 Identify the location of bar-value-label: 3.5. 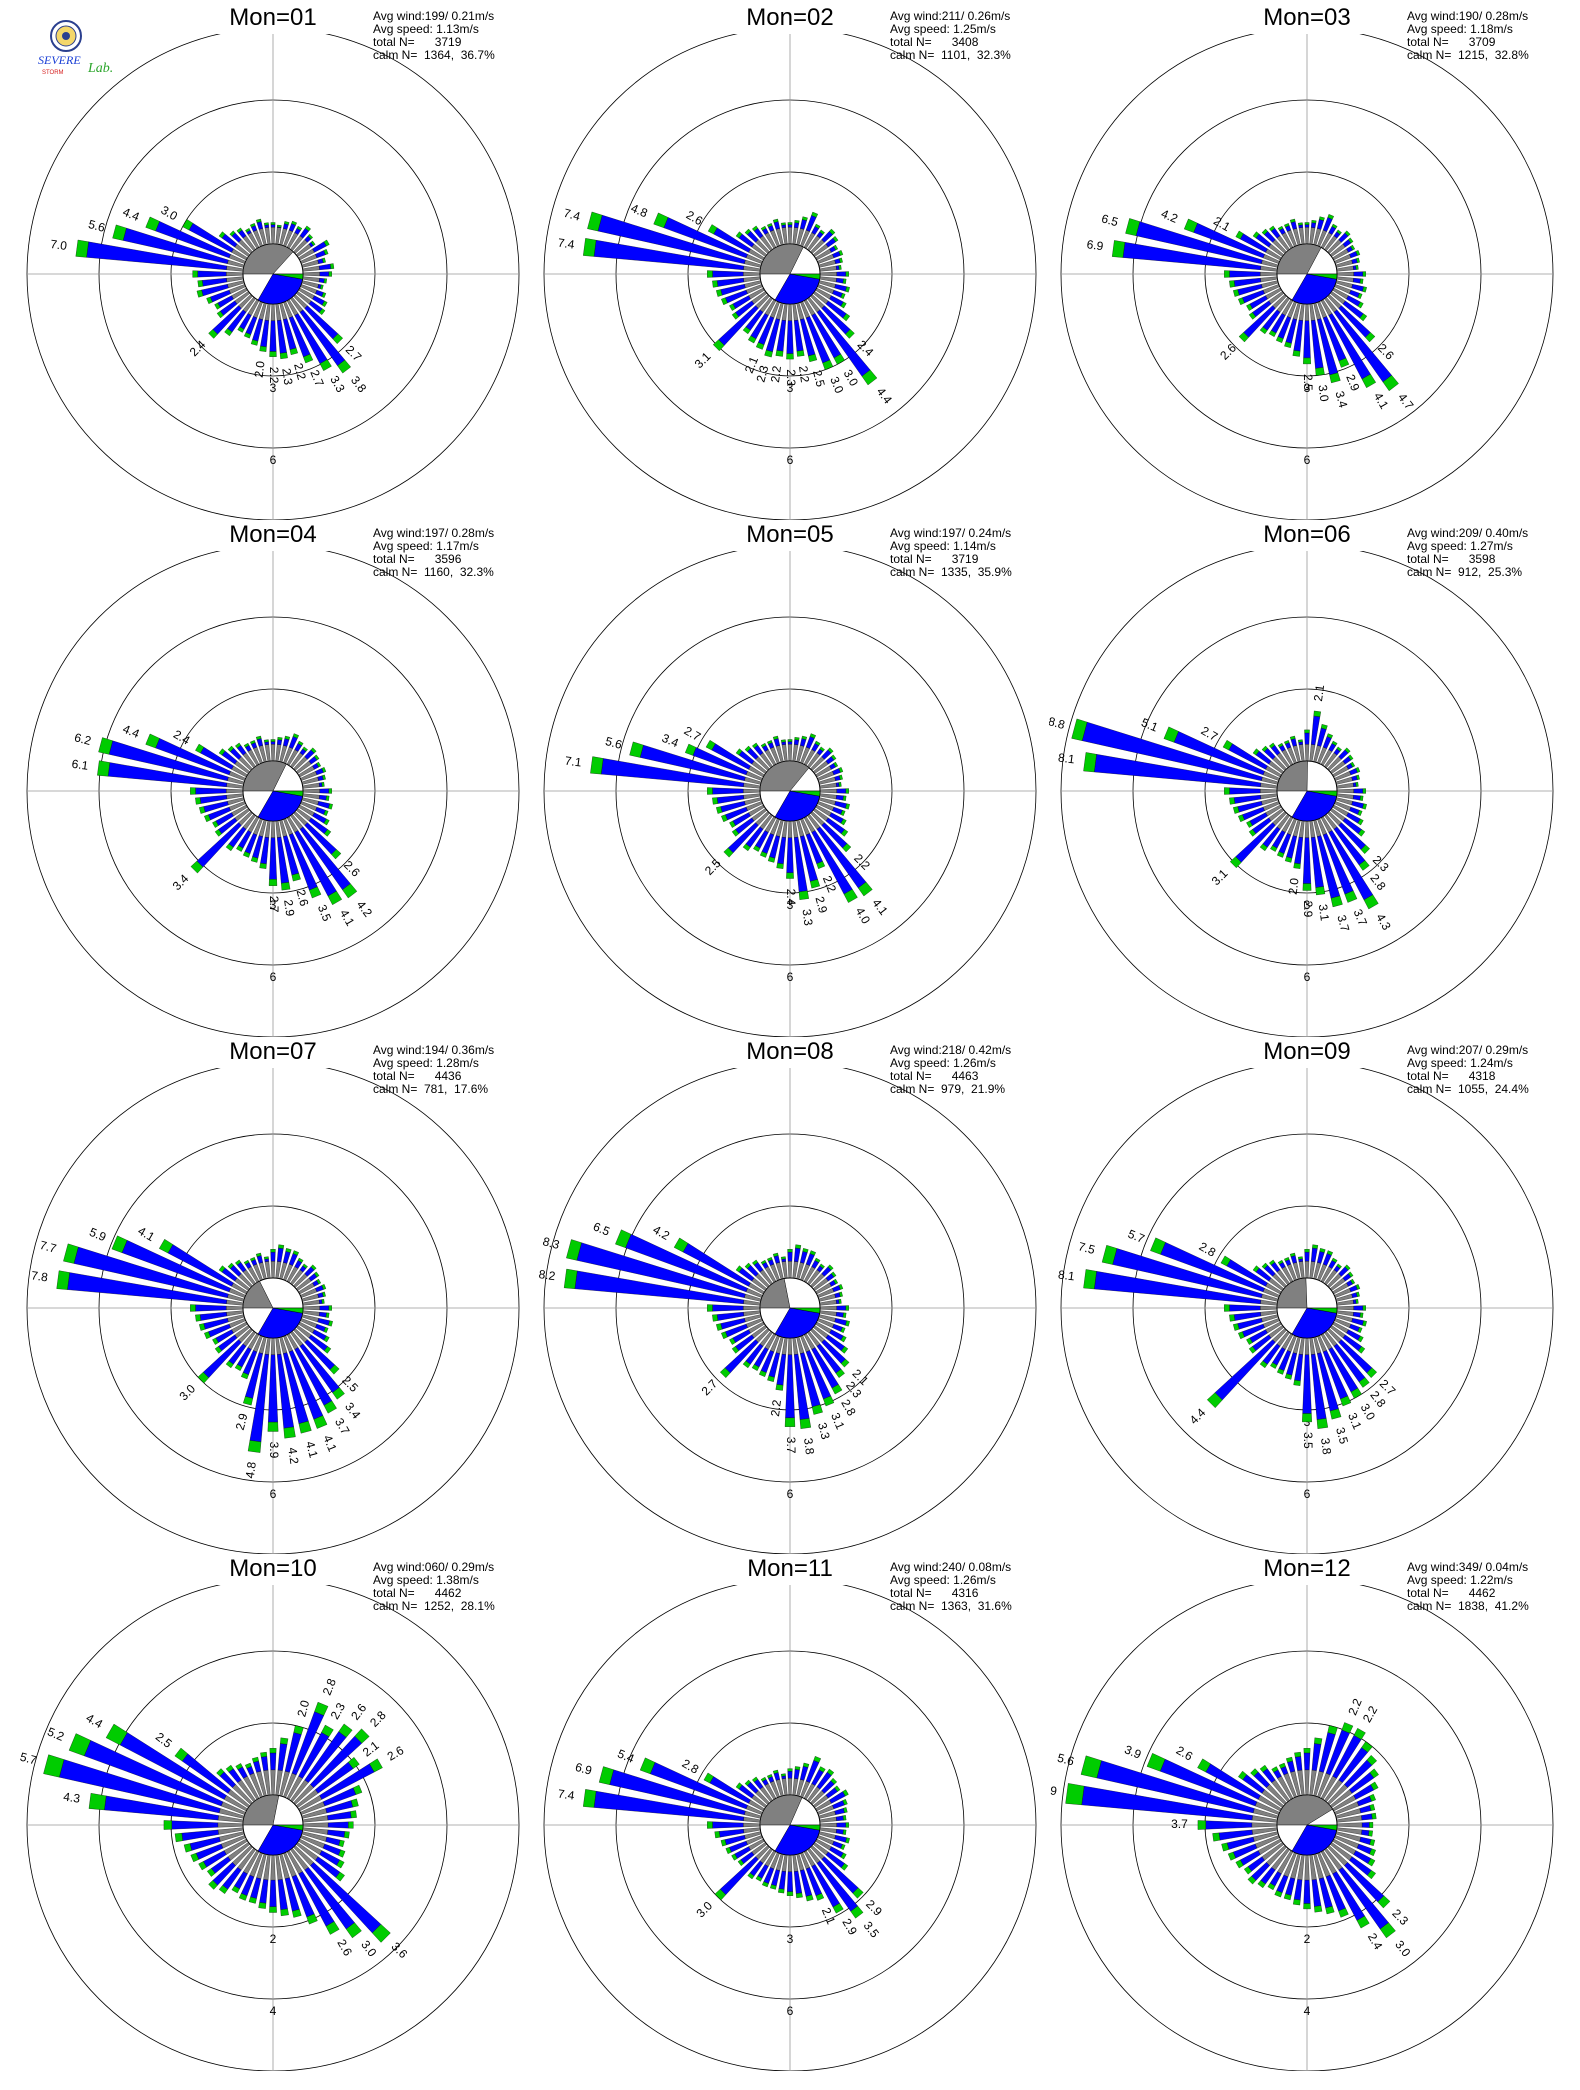
(871, 1930).